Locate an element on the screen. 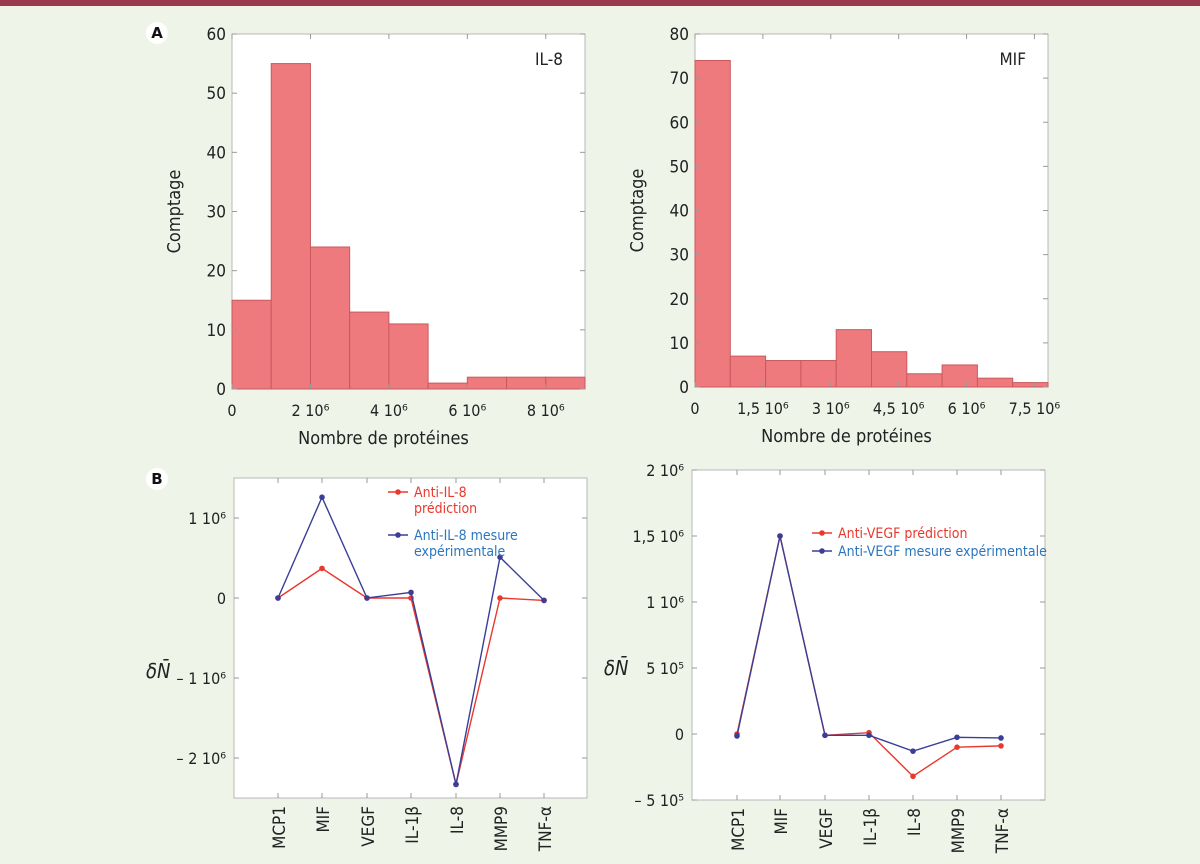 This screenshot has width=1200, height=864. y-tick-label: 80 is located at coordinates (679, 35).